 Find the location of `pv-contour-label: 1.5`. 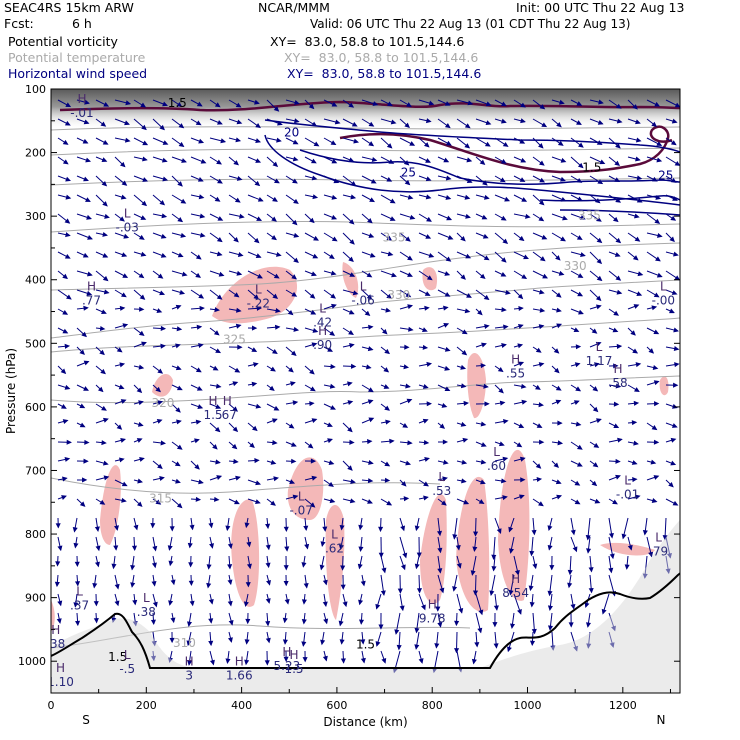

pv-contour-label: 1.5 is located at coordinates (591, 168).